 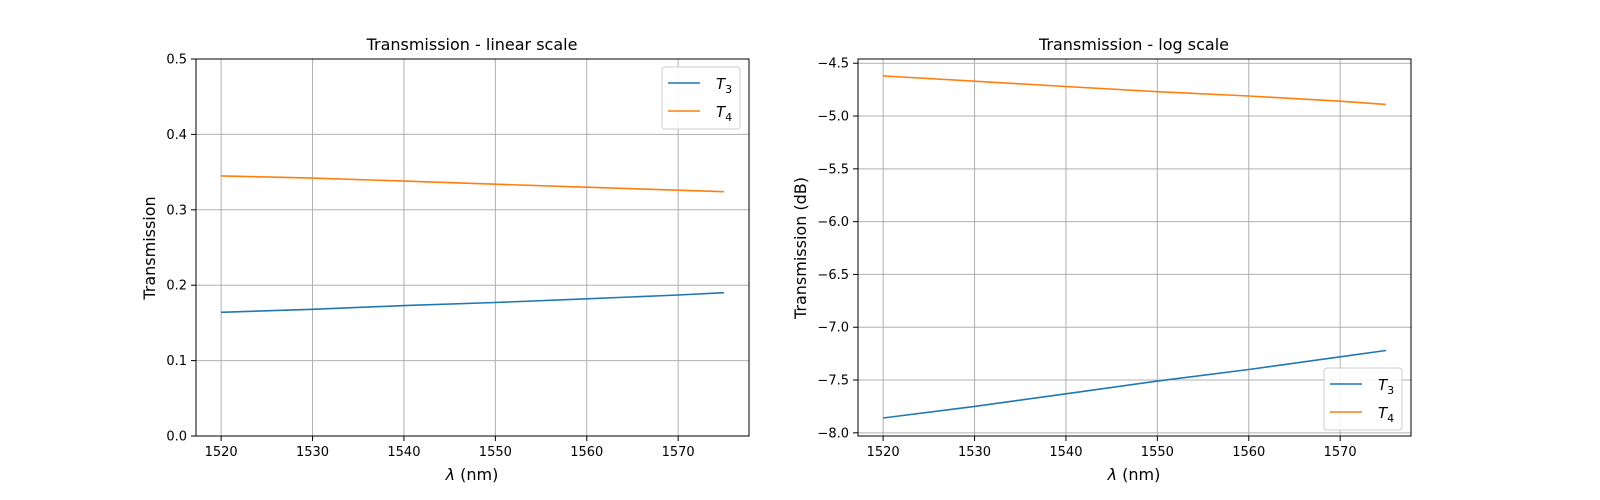 What do you see at coordinates (176, 135) in the screenshot?
I see `y-tick-label: 0.4` at bounding box center [176, 135].